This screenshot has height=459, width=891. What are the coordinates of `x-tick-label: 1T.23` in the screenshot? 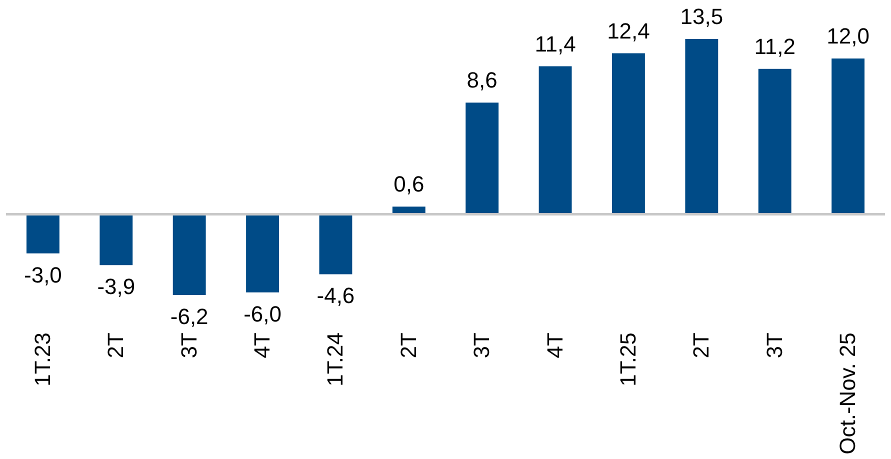 It's located at (42, 359).